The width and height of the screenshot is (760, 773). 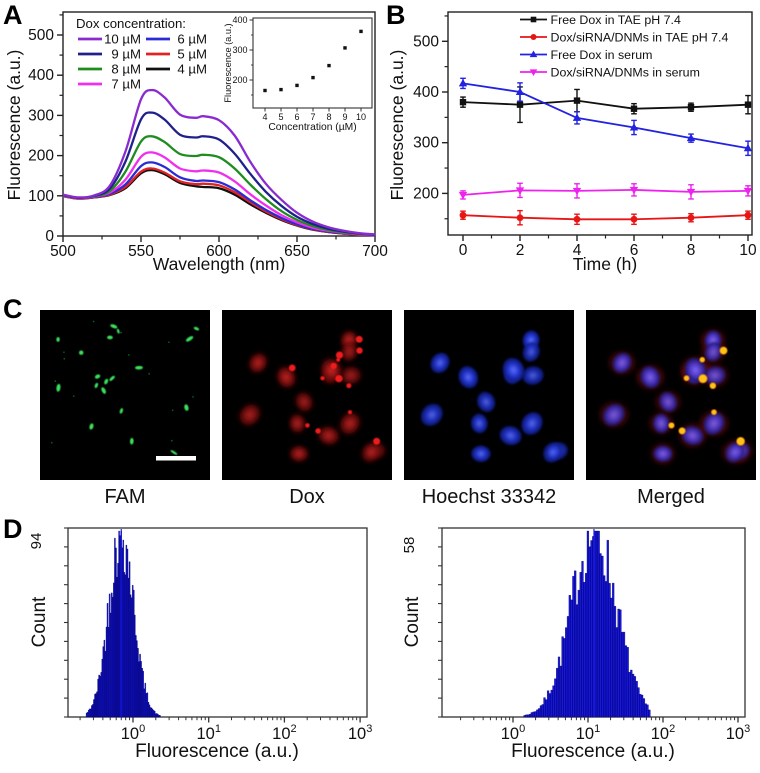 I want to click on panel-d-right-chart: 10⁰ 10¹ 10² 10³, so click(x=594, y=635).